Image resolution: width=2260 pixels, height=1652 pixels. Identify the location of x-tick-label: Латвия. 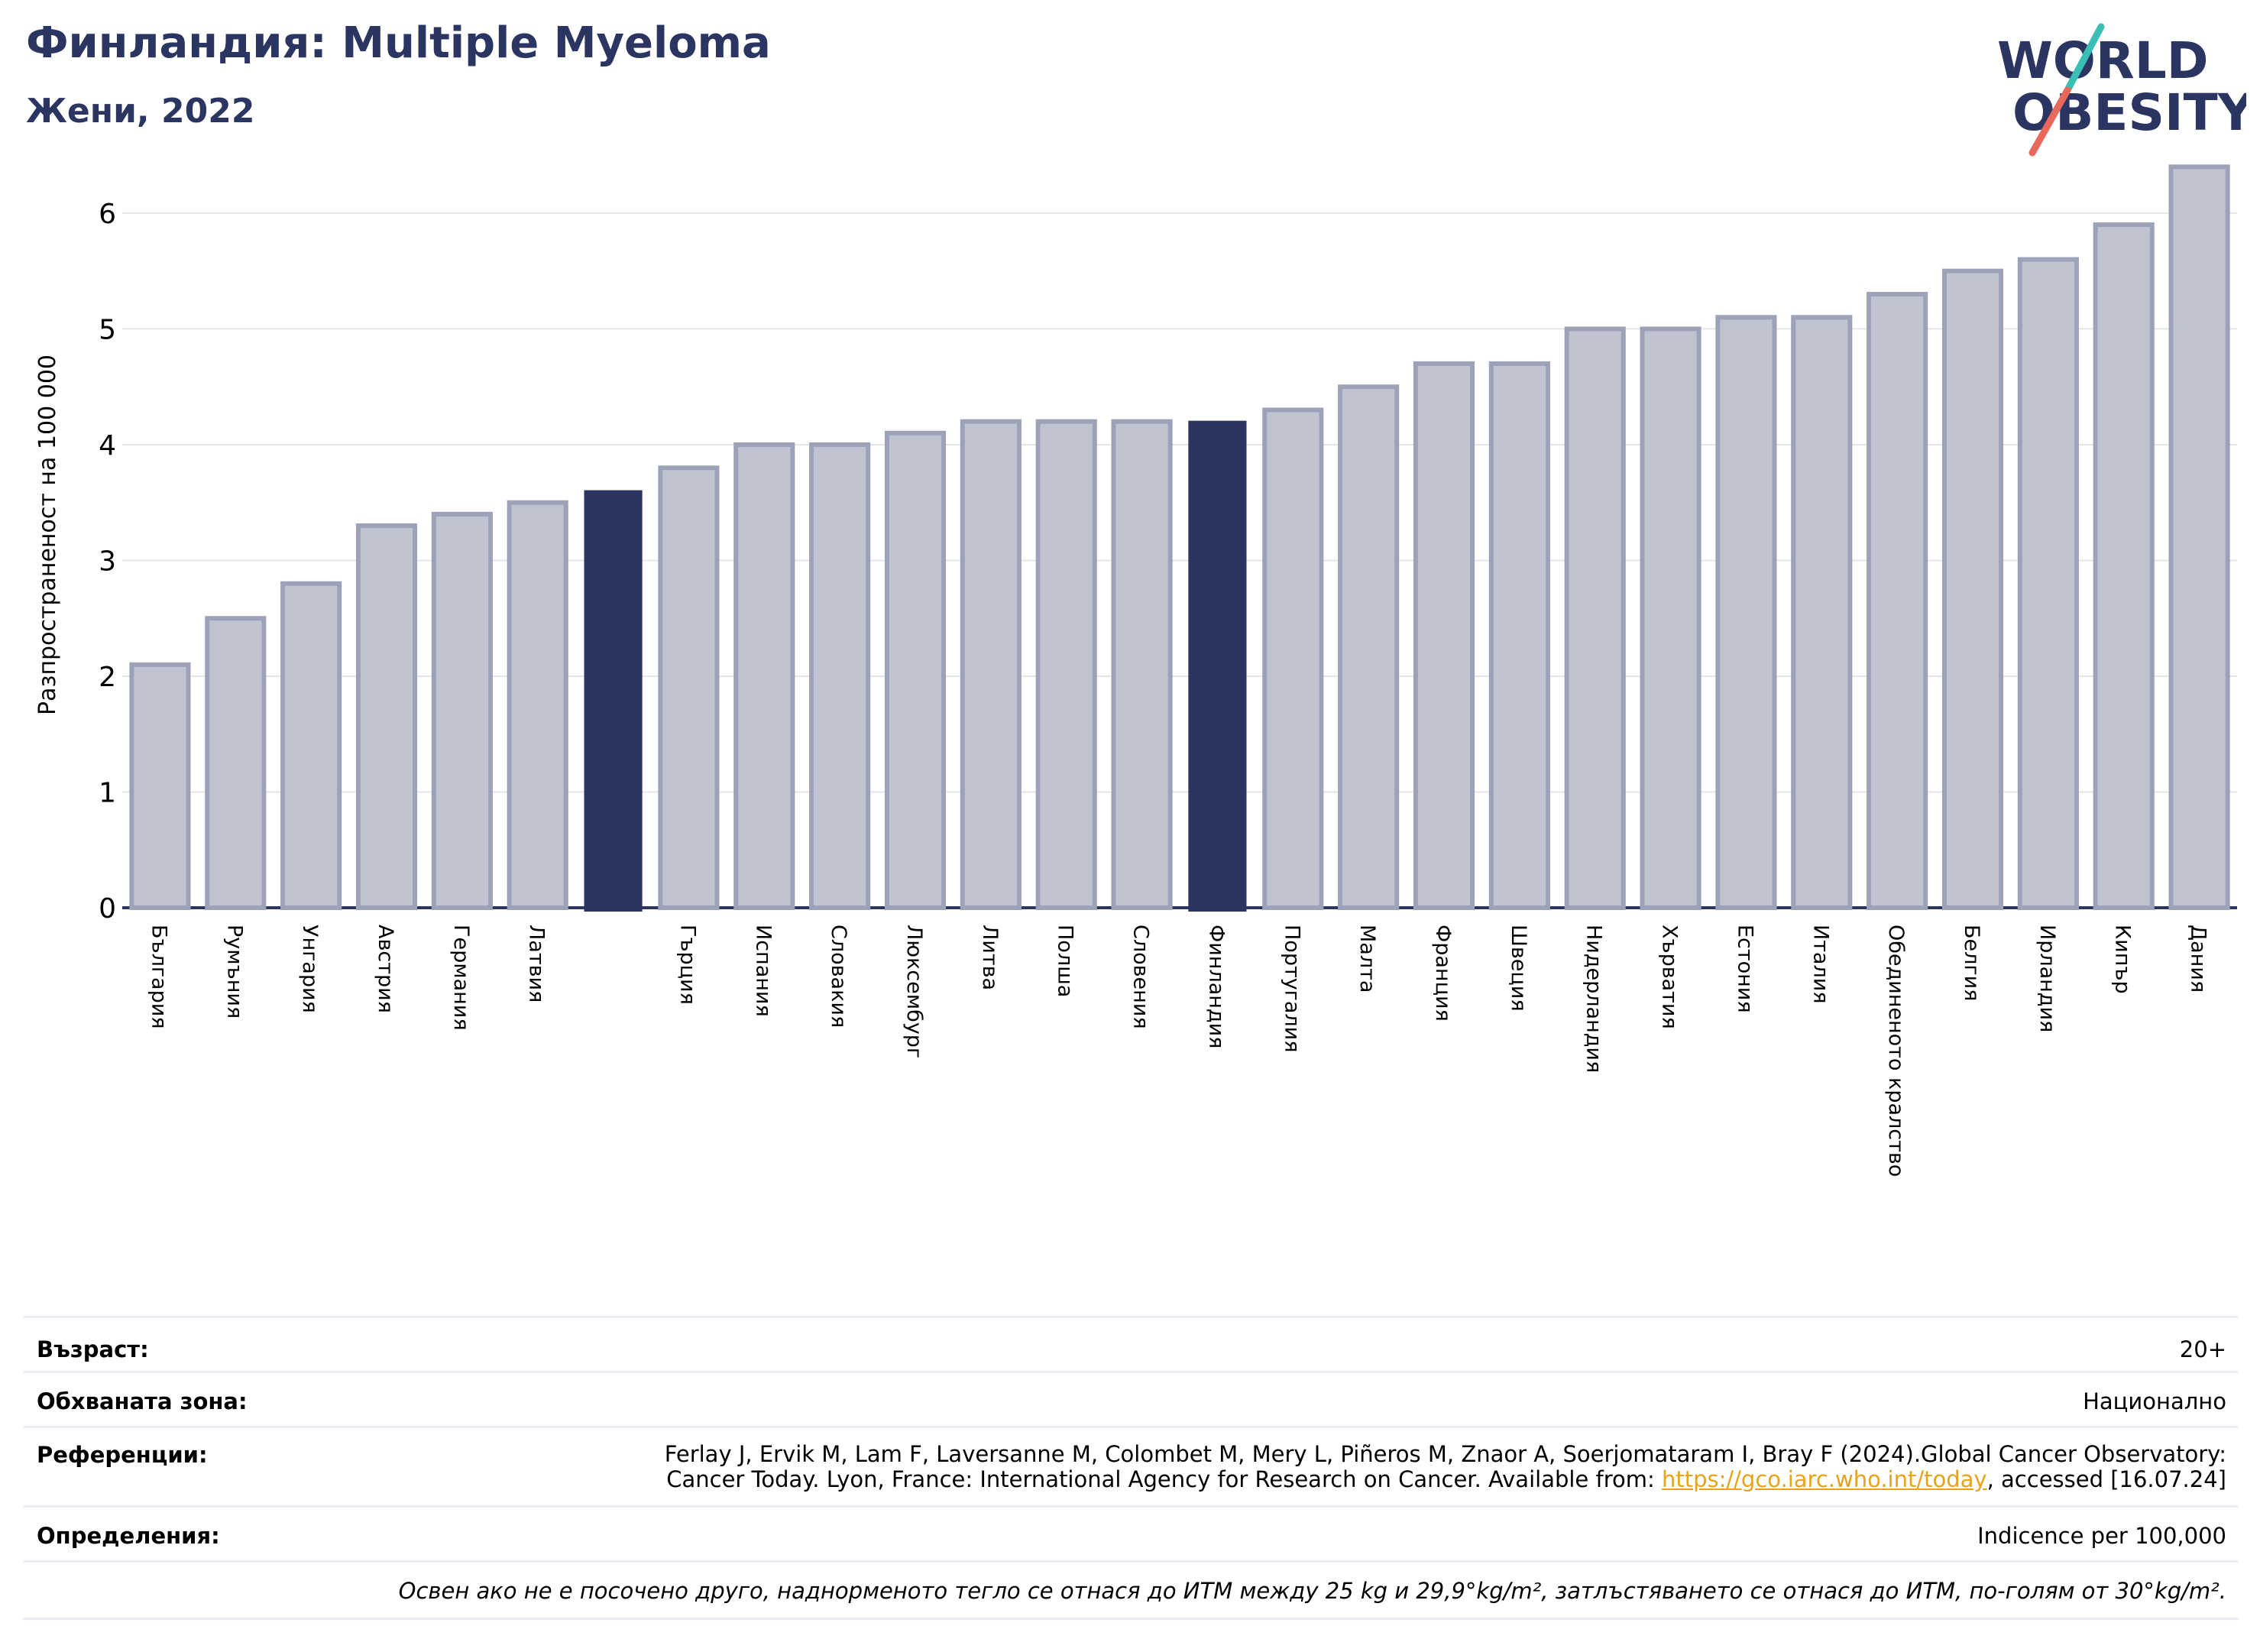
(537, 964).